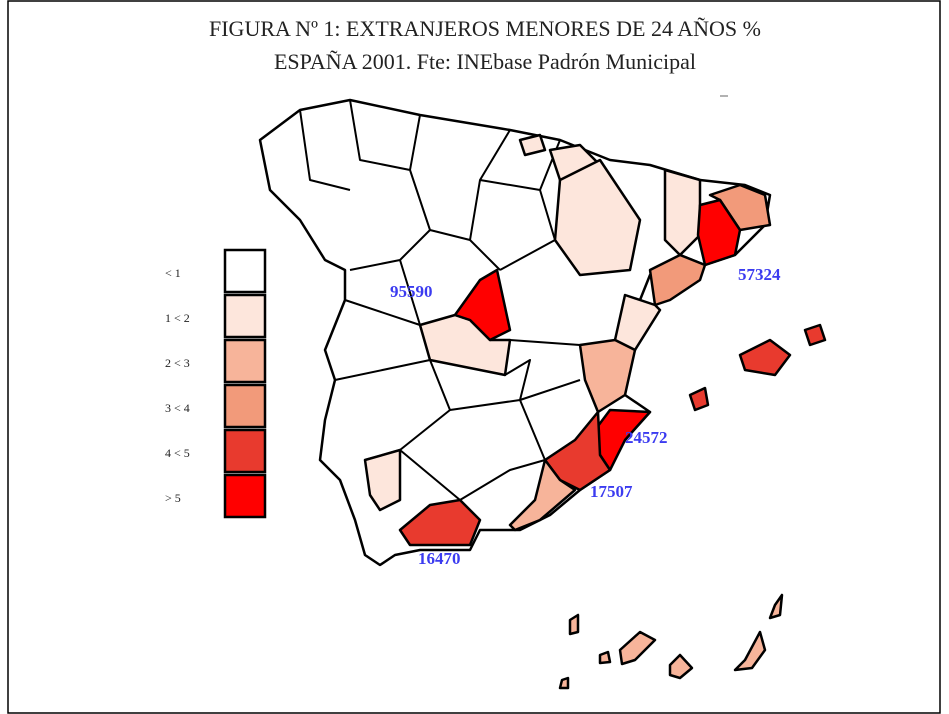 The height and width of the screenshot is (714, 949). What do you see at coordinates (177, 318) in the screenshot?
I see `legend-label: 1 < 2` at bounding box center [177, 318].